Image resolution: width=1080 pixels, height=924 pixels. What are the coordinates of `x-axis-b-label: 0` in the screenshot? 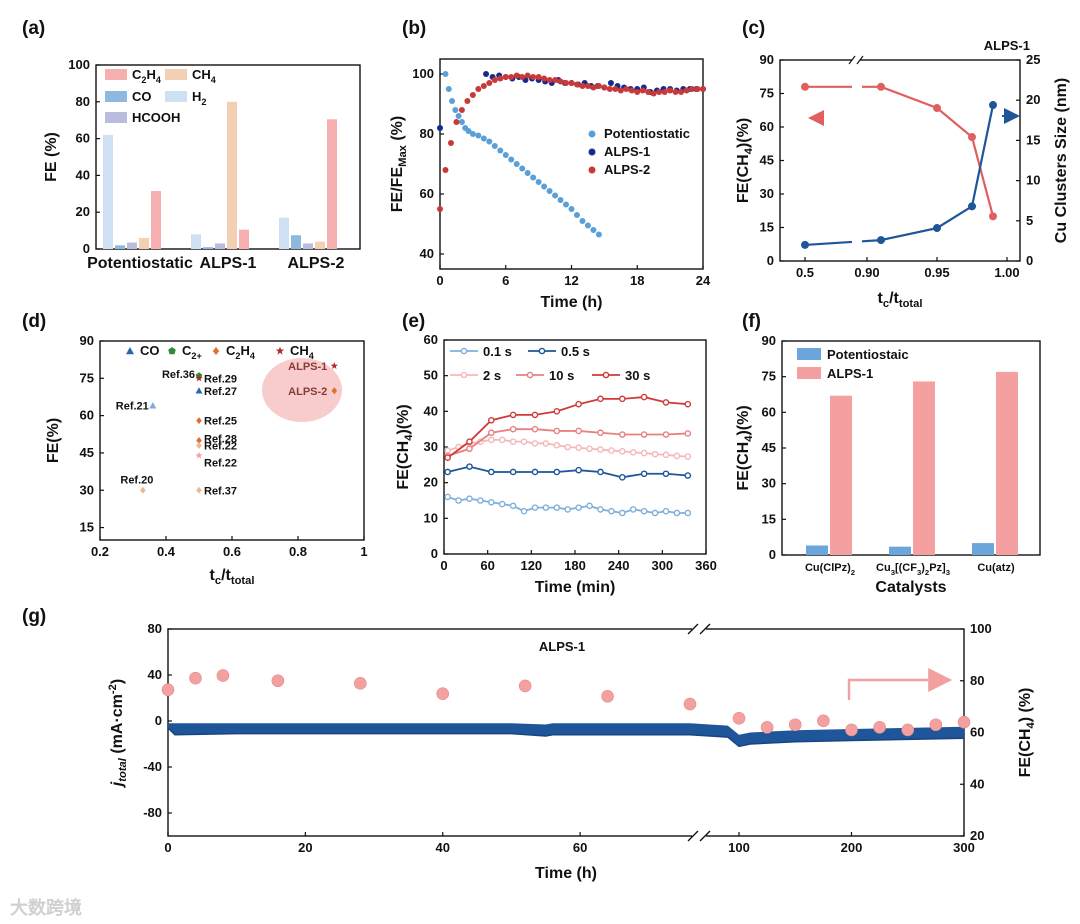 It's located at (439, 280).